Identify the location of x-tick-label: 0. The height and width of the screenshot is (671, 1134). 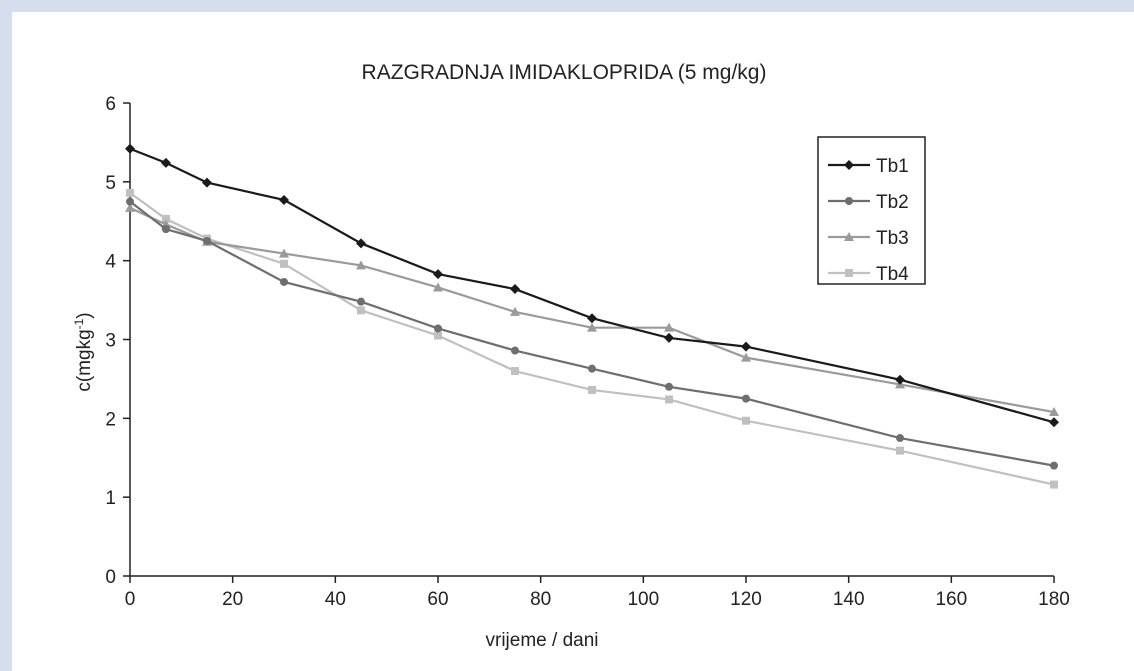
(130, 599).